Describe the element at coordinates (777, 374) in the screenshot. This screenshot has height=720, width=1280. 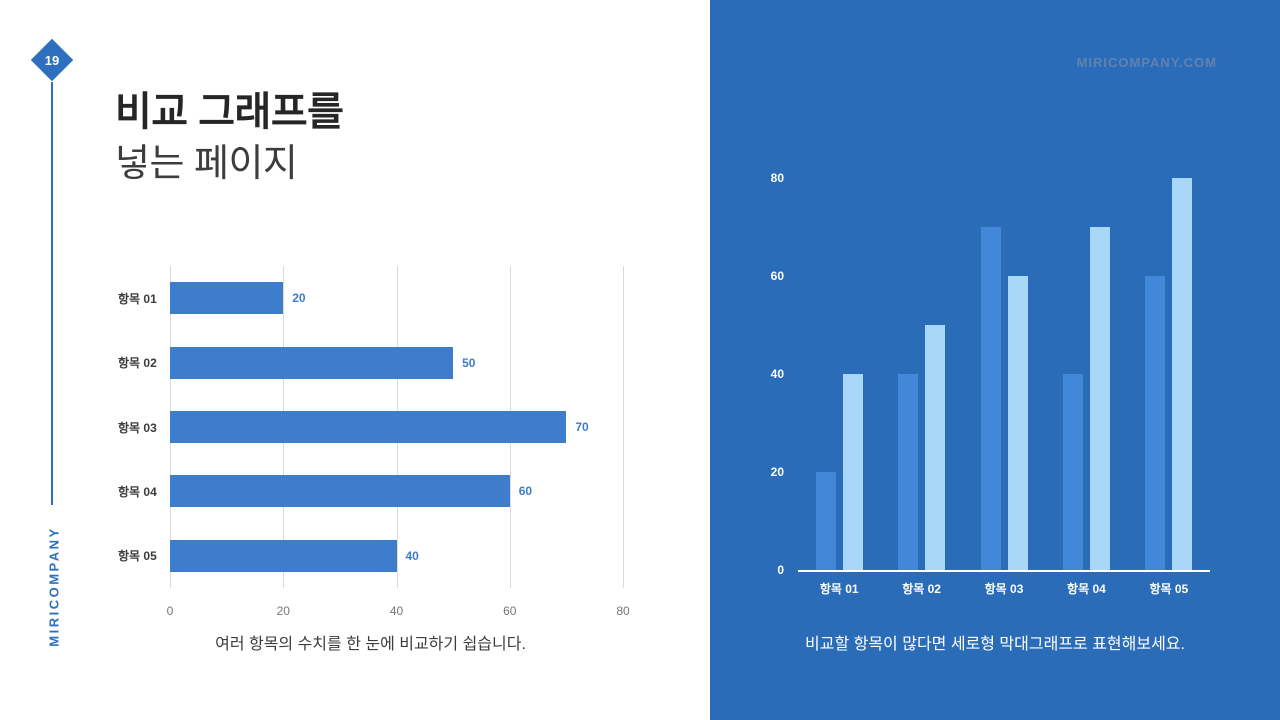
I see `y-axis-tick-label: 40` at that location.